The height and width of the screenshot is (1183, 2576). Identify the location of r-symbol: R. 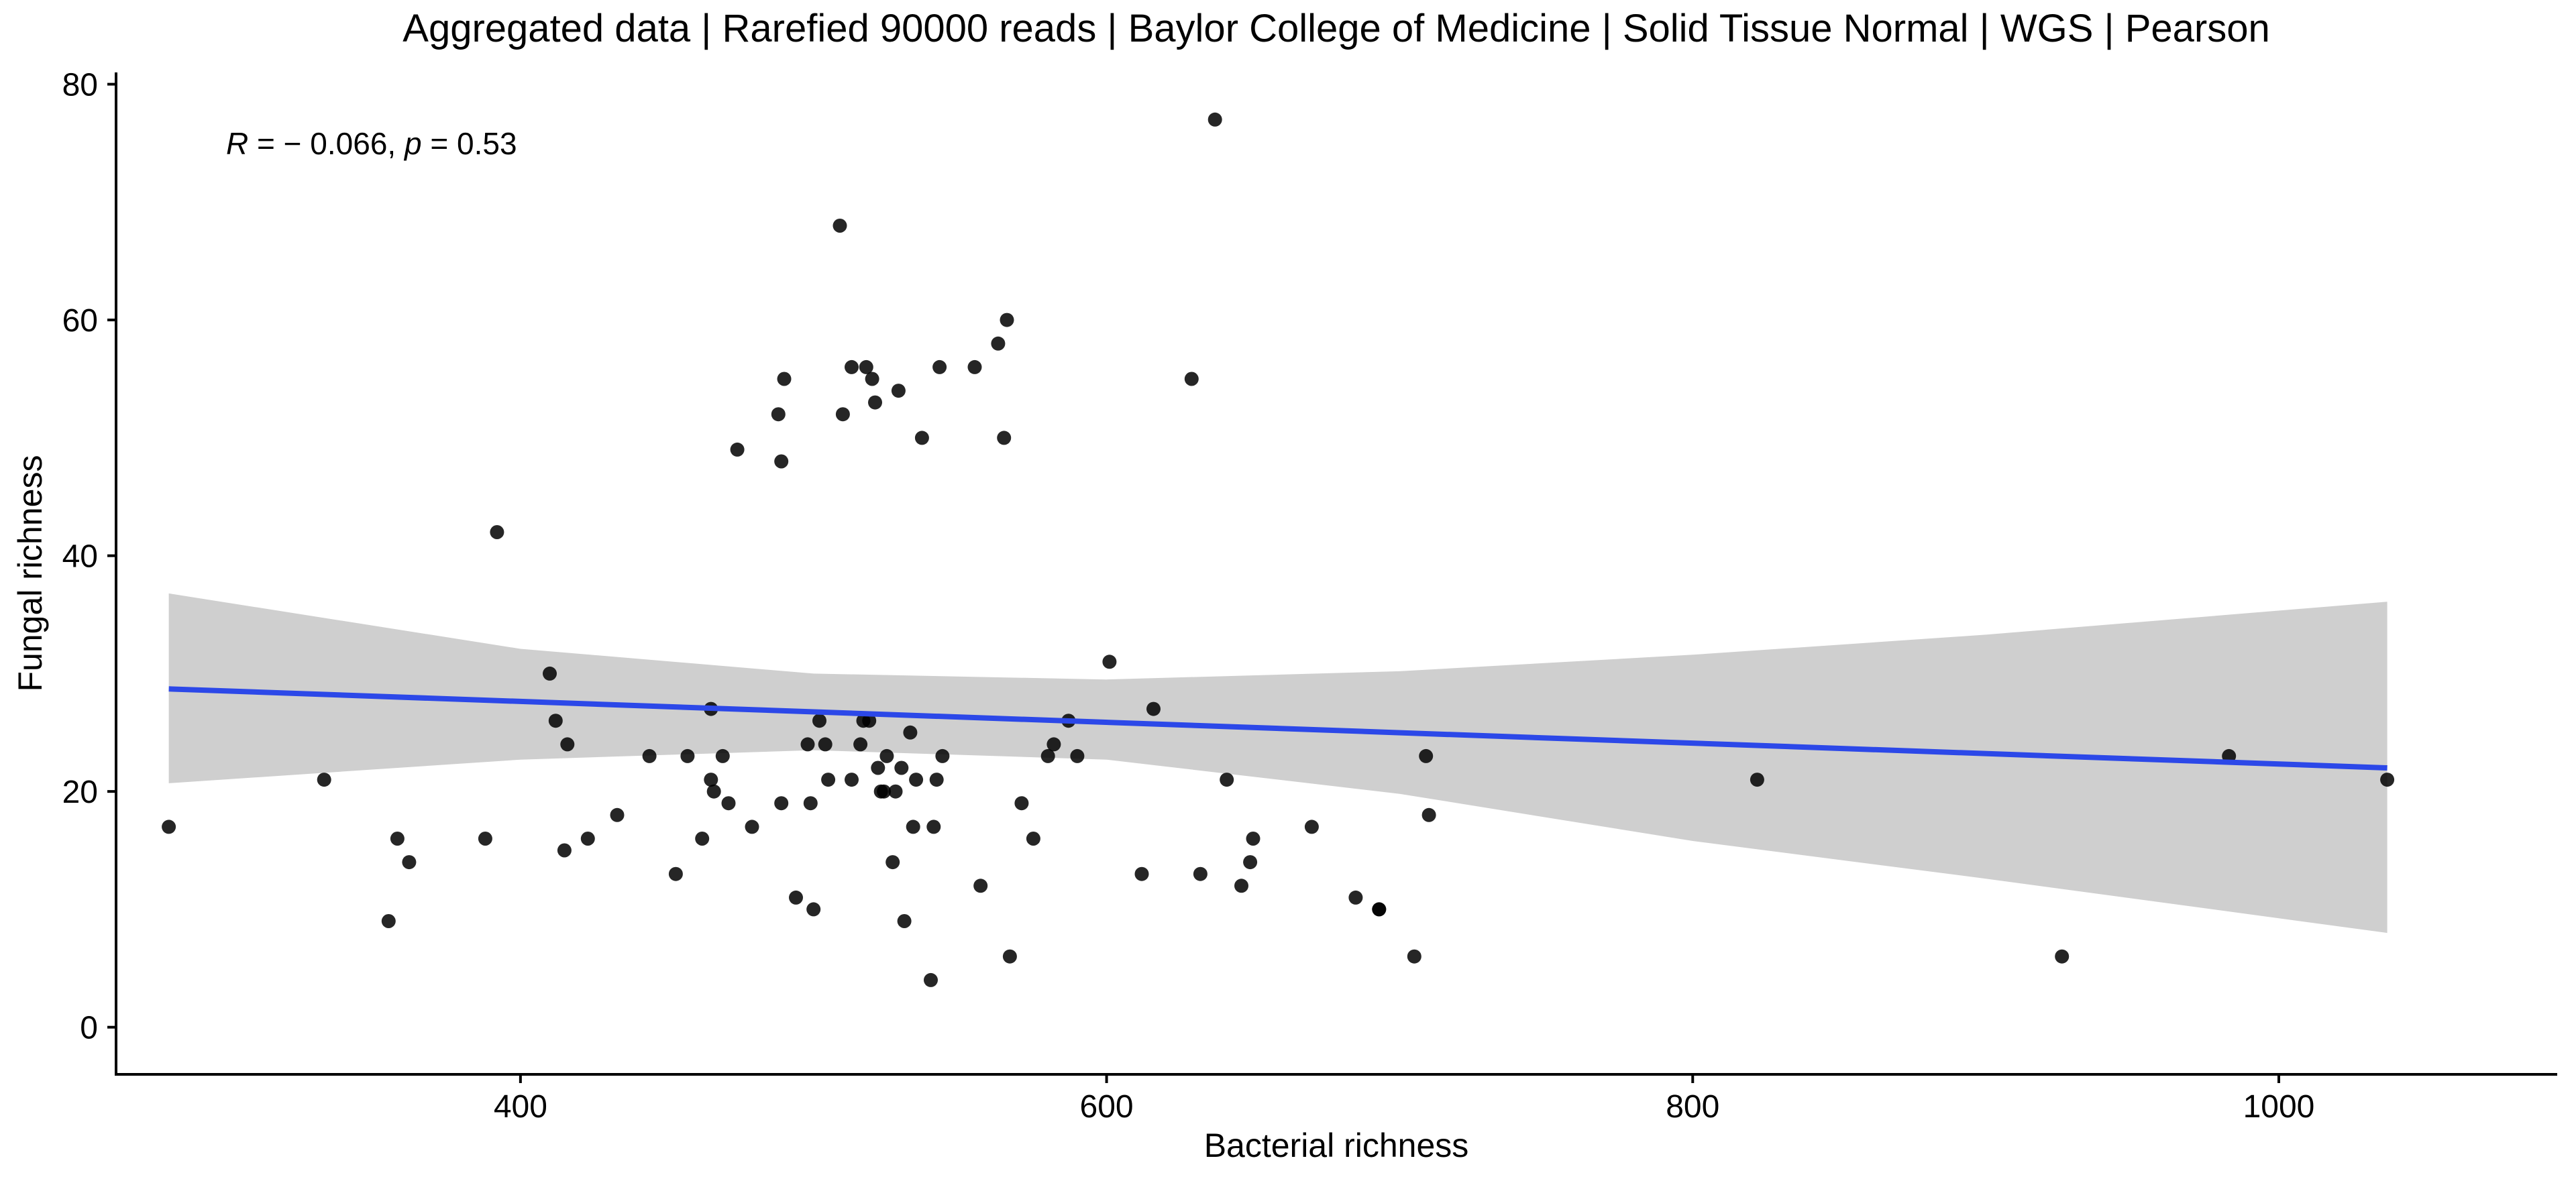
(237, 143).